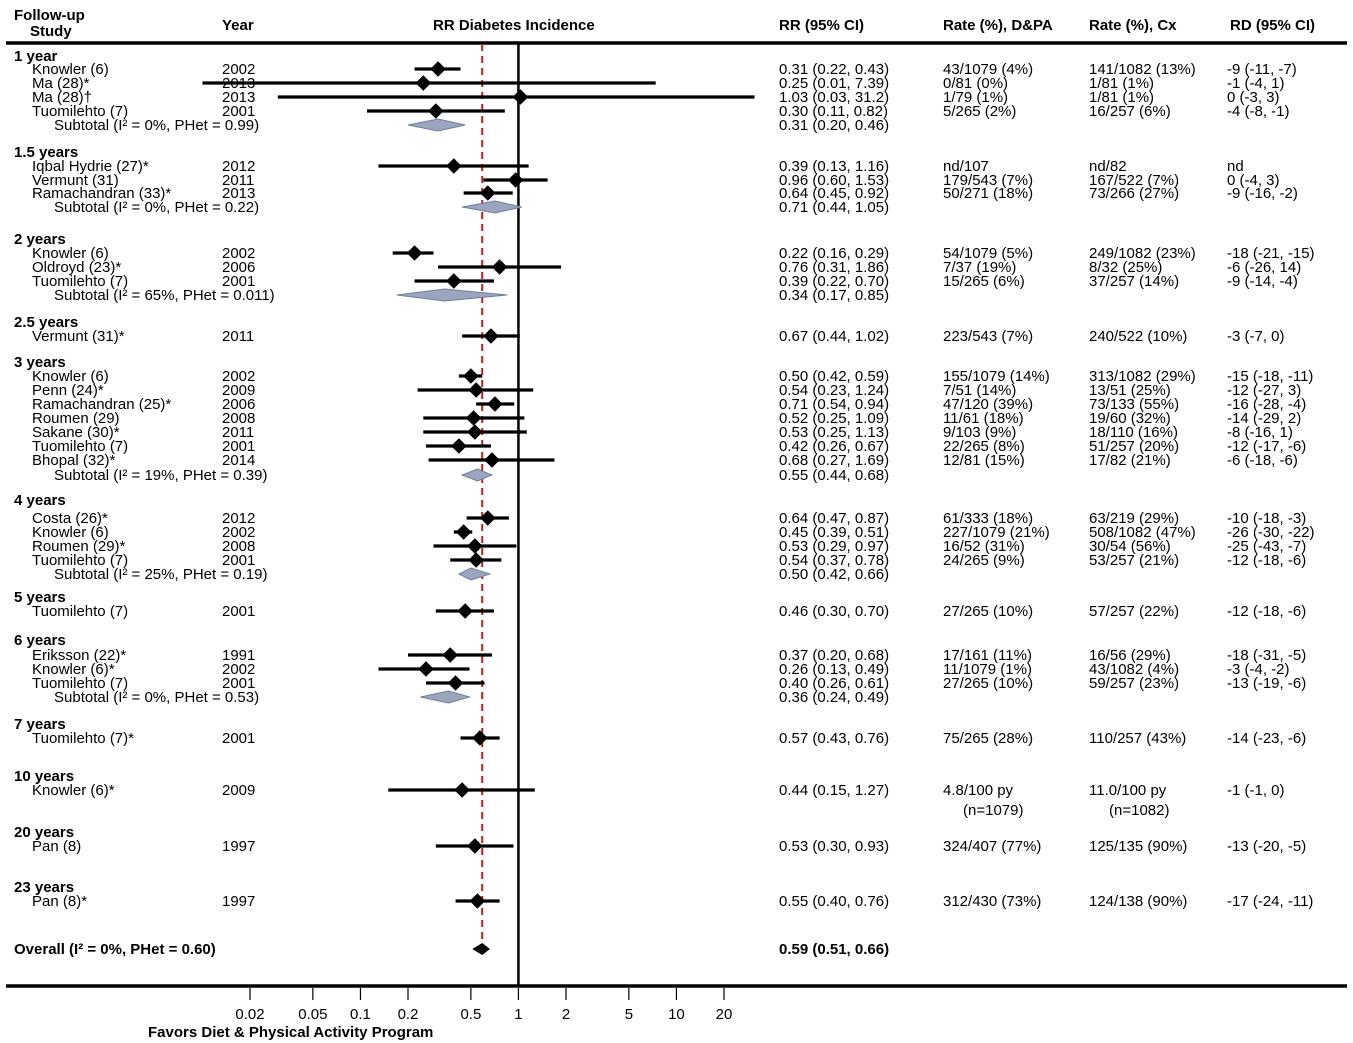 This screenshot has height=1043, width=1353. What do you see at coordinates (51, 31) in the screenshot?
I see `header-study-line2: Study` at bounding box center [51, 31].